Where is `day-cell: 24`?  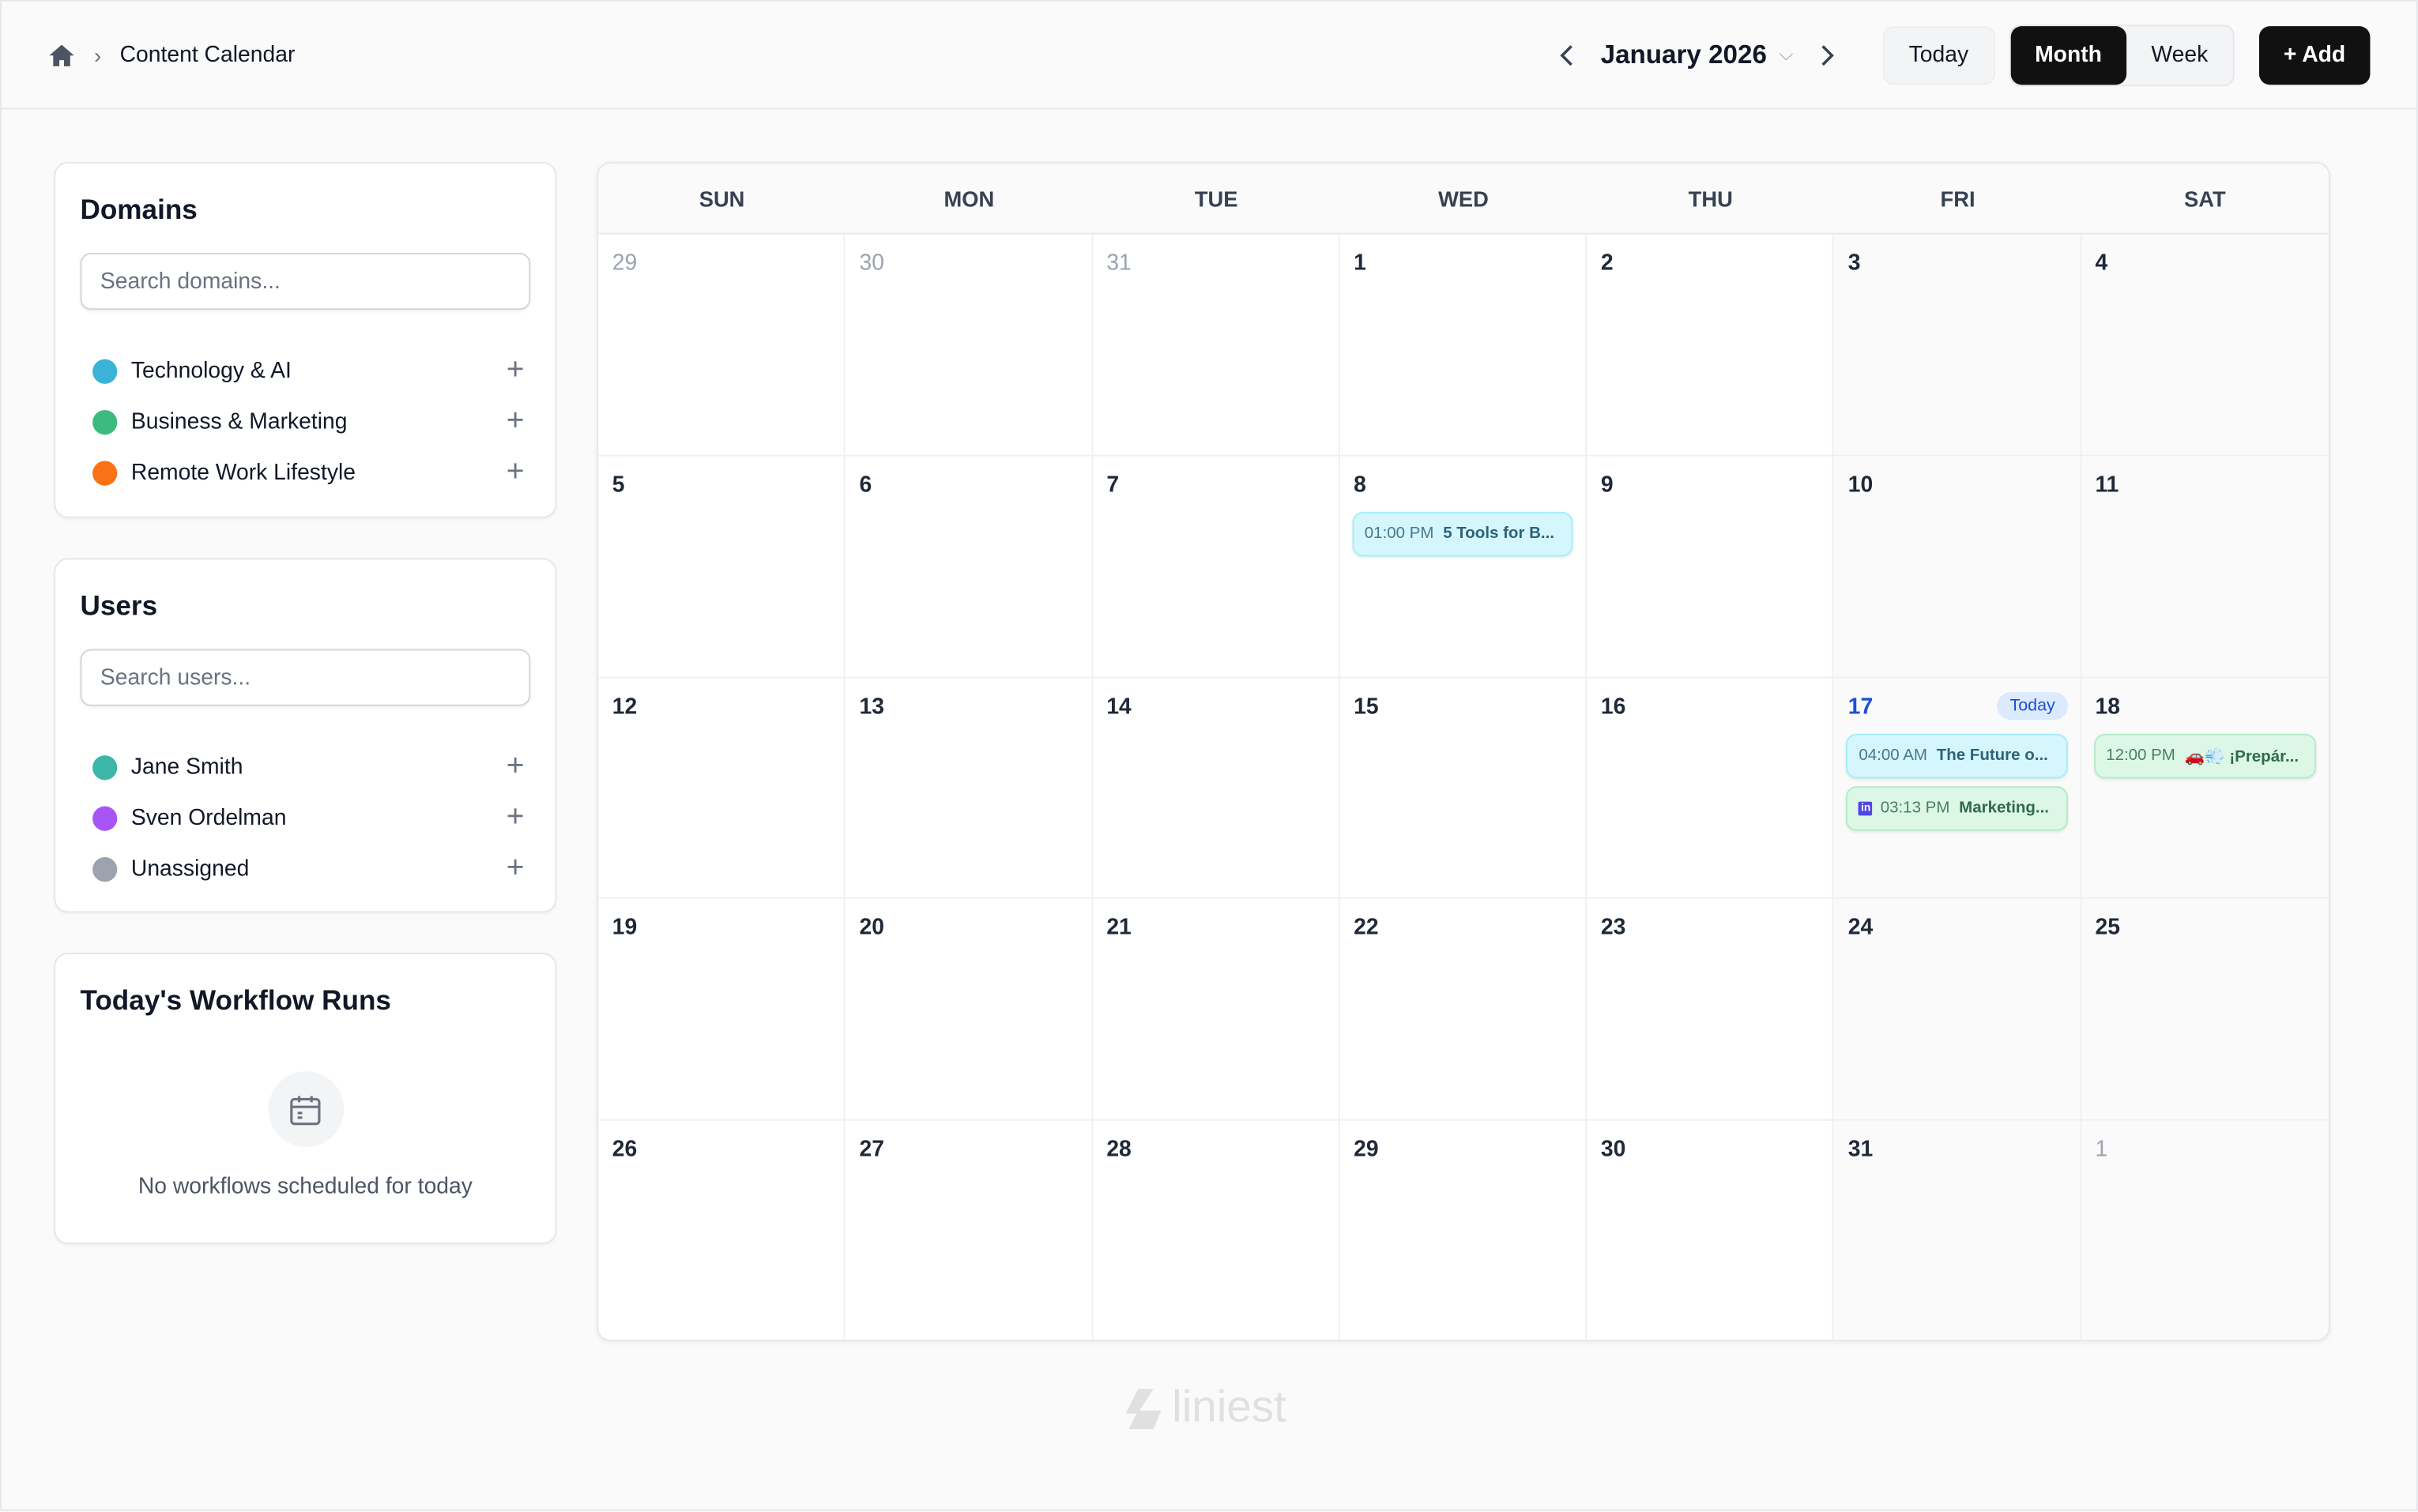 day-cell: 24 is located at coordinates (1957, 1010).